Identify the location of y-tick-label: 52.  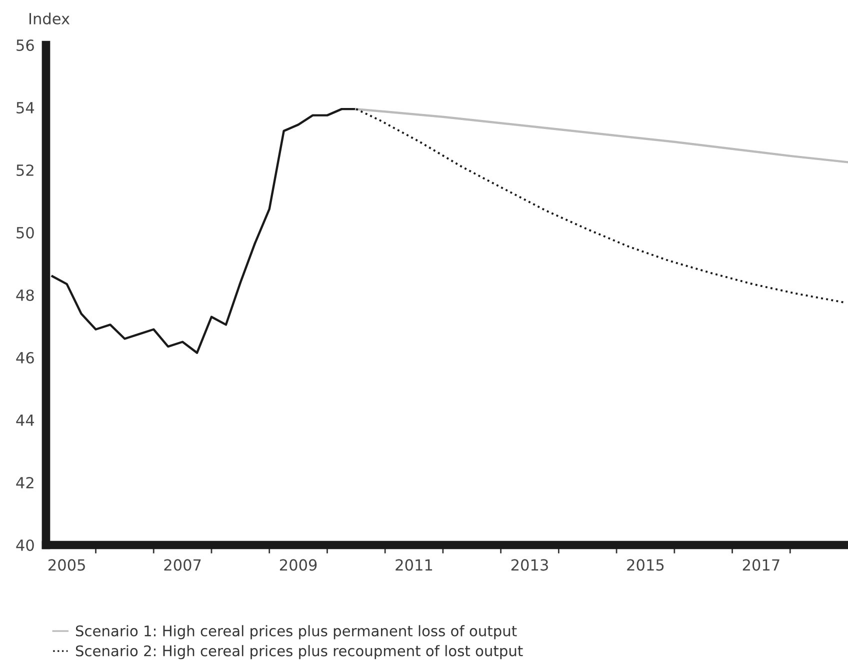
(25, 170).